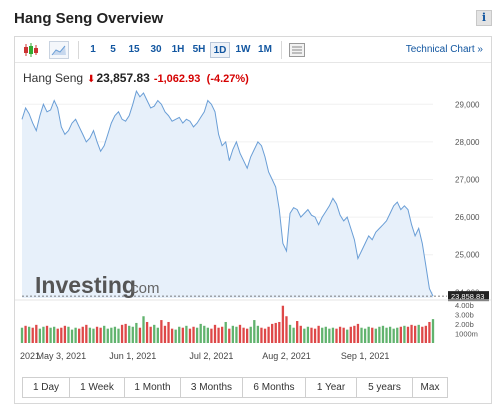 The width and height of the screenshot is (500, 413). Describe the element at coordinates (113, 49) in the screenshot. I see `interval-5: 5` at that location.